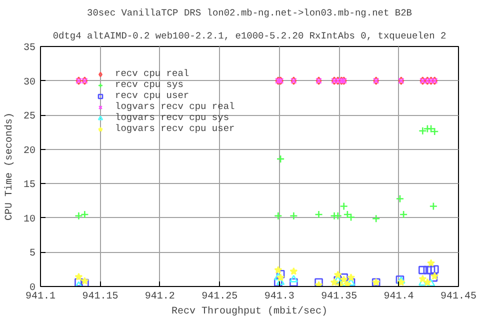 The image size is (480, 320). I want to click on legend-label: logvars recv cpu sys, so click(172, 117).